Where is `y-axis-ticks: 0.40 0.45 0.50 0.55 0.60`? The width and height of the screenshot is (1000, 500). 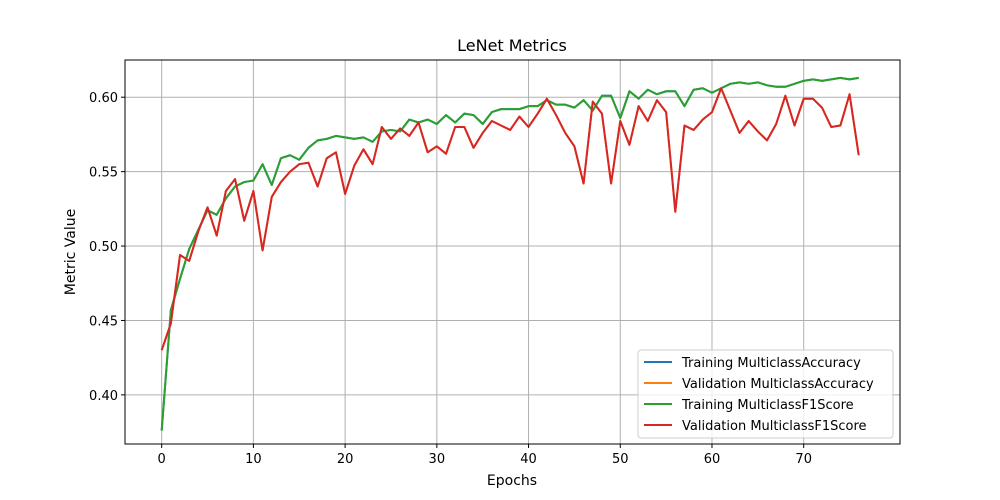 y-axis-ticks: 0.40 0.45 0.50 0.55 0.60 is located at coordinates (107, 247).